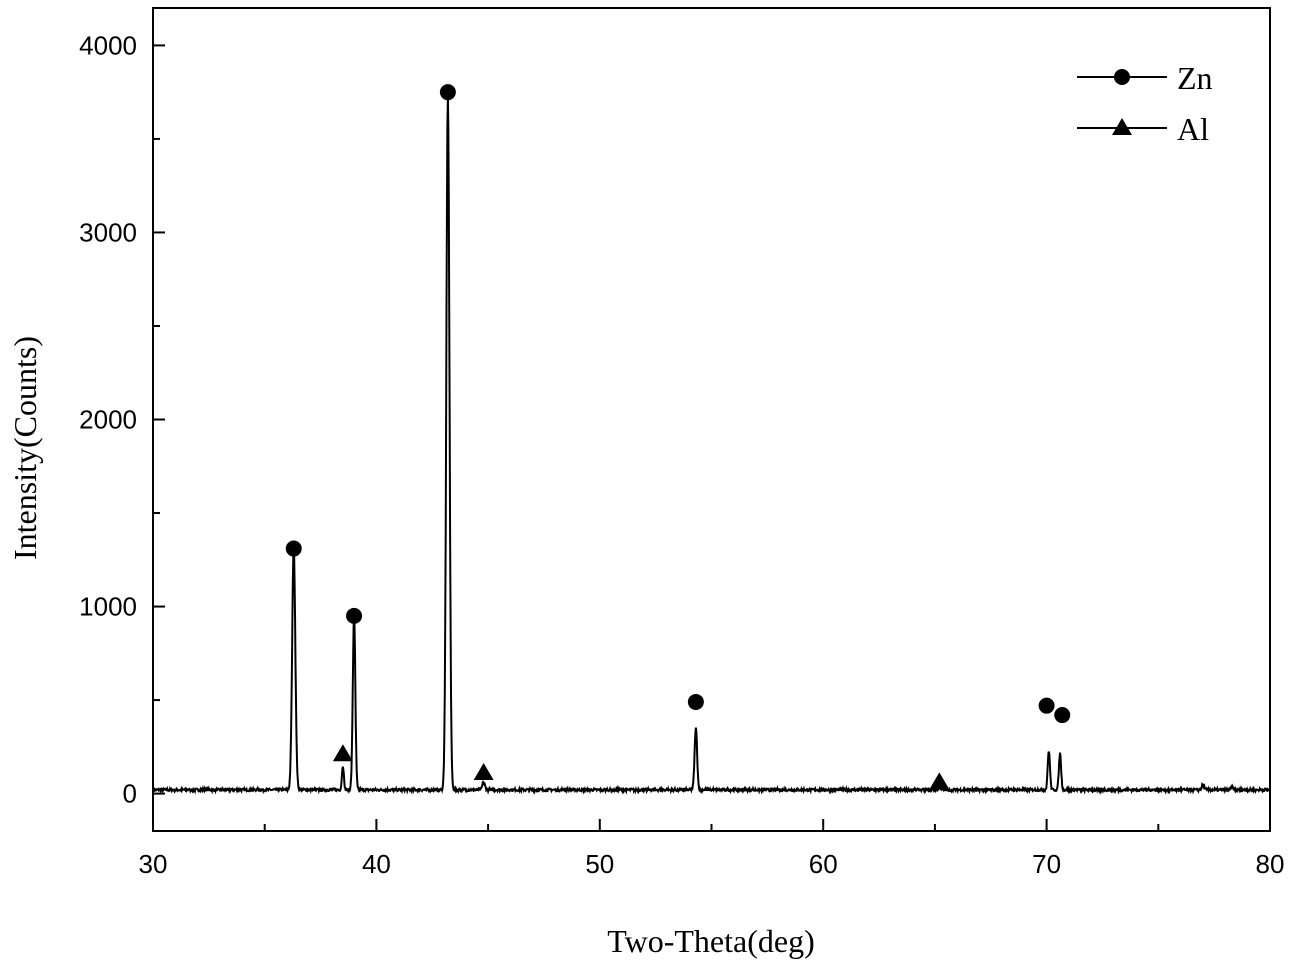 The image size is (1291, 967). What do you see at coordinates (599, 864) in the screenshot?
I see `x-tick-label: 50` at bounding box center [599, 864].